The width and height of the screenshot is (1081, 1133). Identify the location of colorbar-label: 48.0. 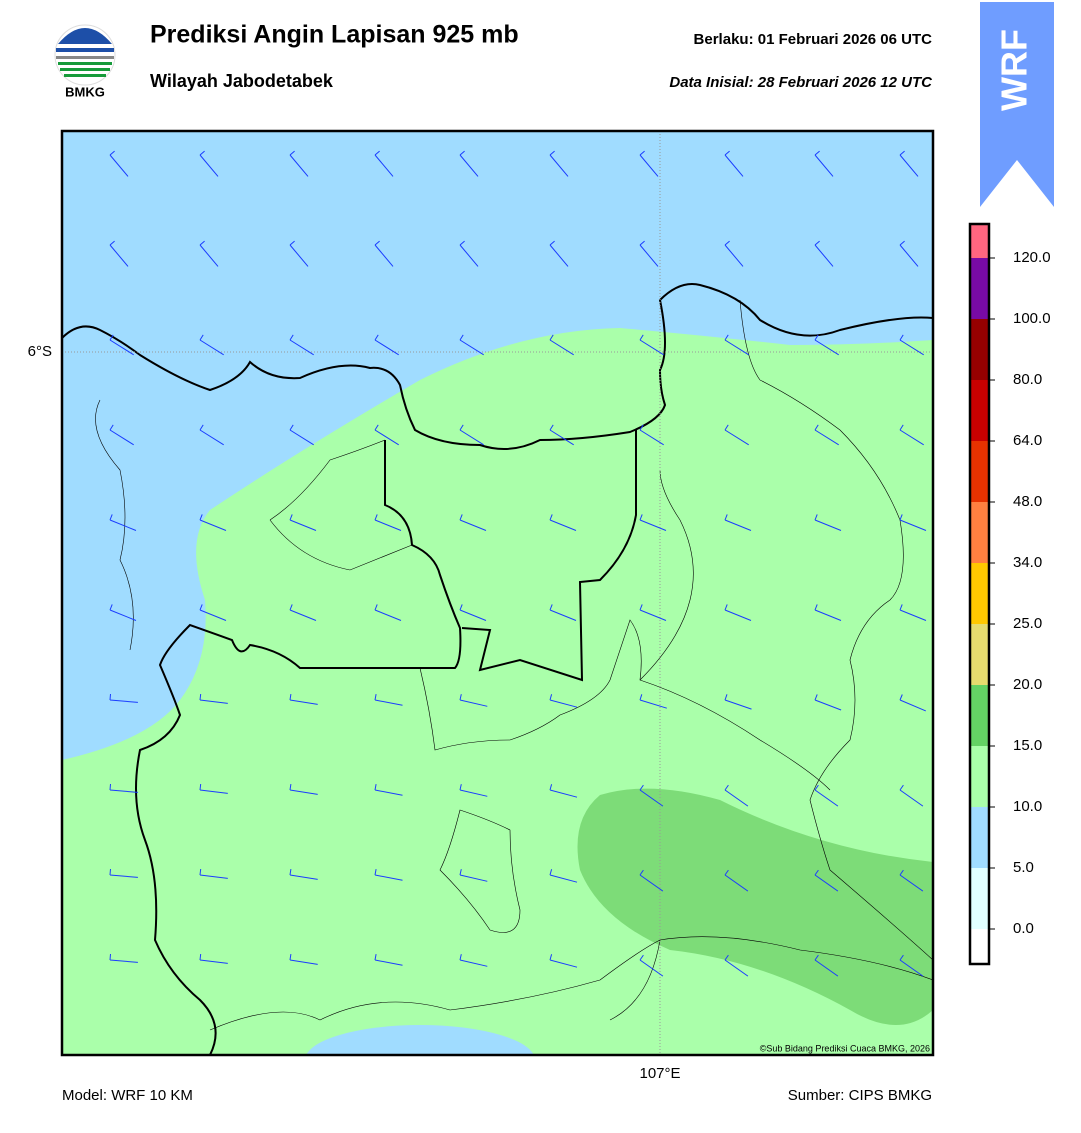
(1027, 501).